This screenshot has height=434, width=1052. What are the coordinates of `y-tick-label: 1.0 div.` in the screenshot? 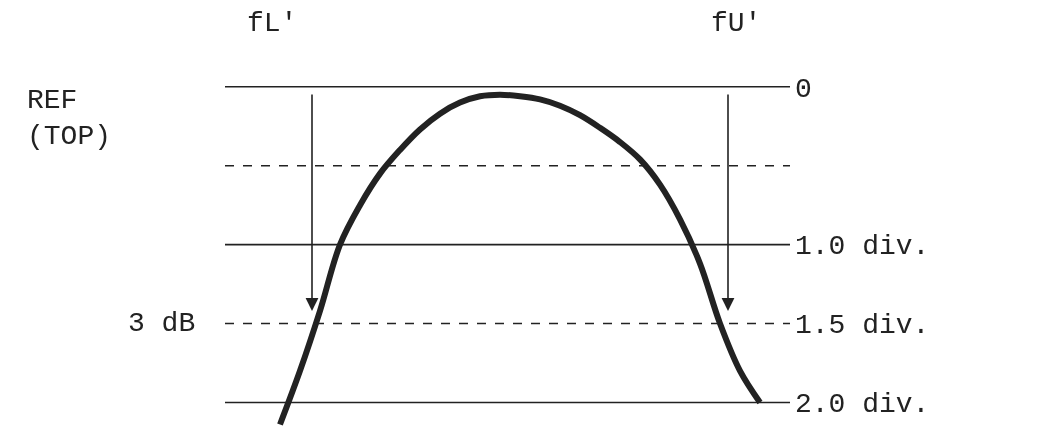 It's located at (862, 247).